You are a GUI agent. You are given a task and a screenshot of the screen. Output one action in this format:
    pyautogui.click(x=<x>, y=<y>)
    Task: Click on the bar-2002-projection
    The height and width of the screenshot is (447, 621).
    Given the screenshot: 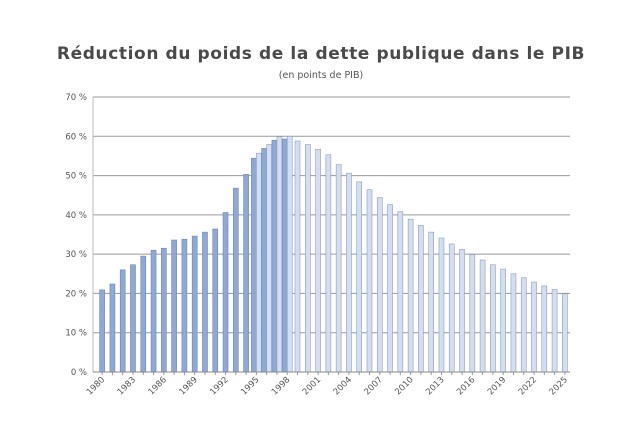 What is the action you would take?
    pyautogui.click(x=328, y=263)
    